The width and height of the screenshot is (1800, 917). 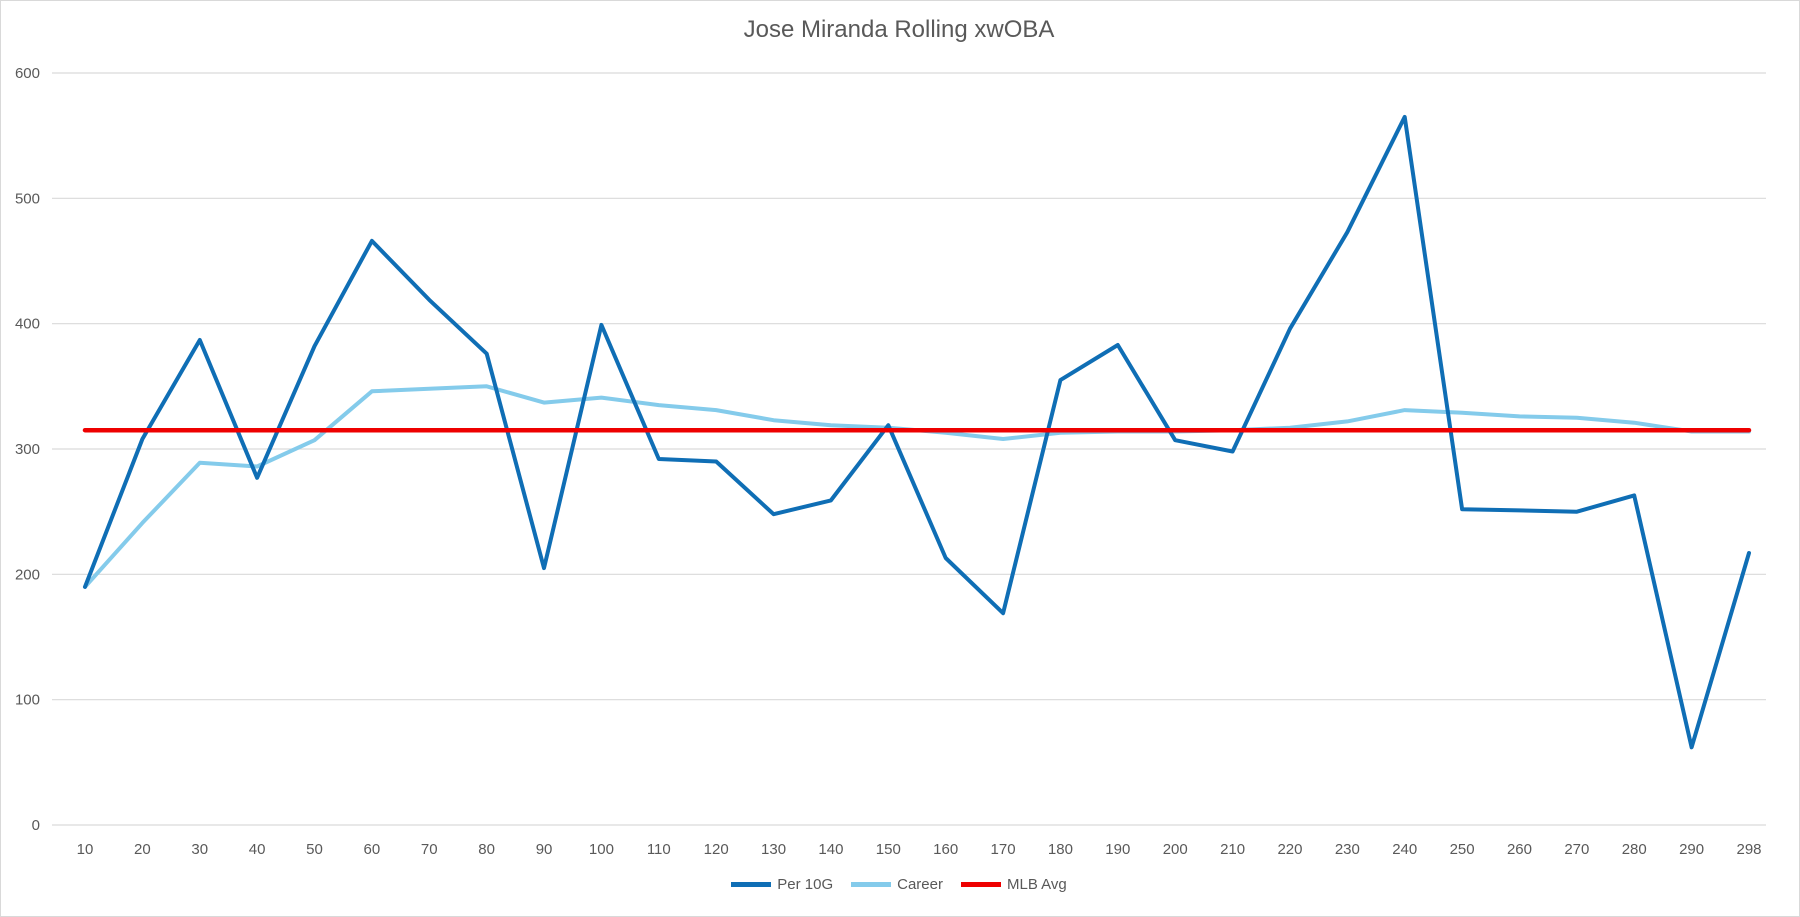 What do you see at coordinates (830, 849) in the screenshot?
I see `x-tick-label: 140` at bounding box center [830, 849].